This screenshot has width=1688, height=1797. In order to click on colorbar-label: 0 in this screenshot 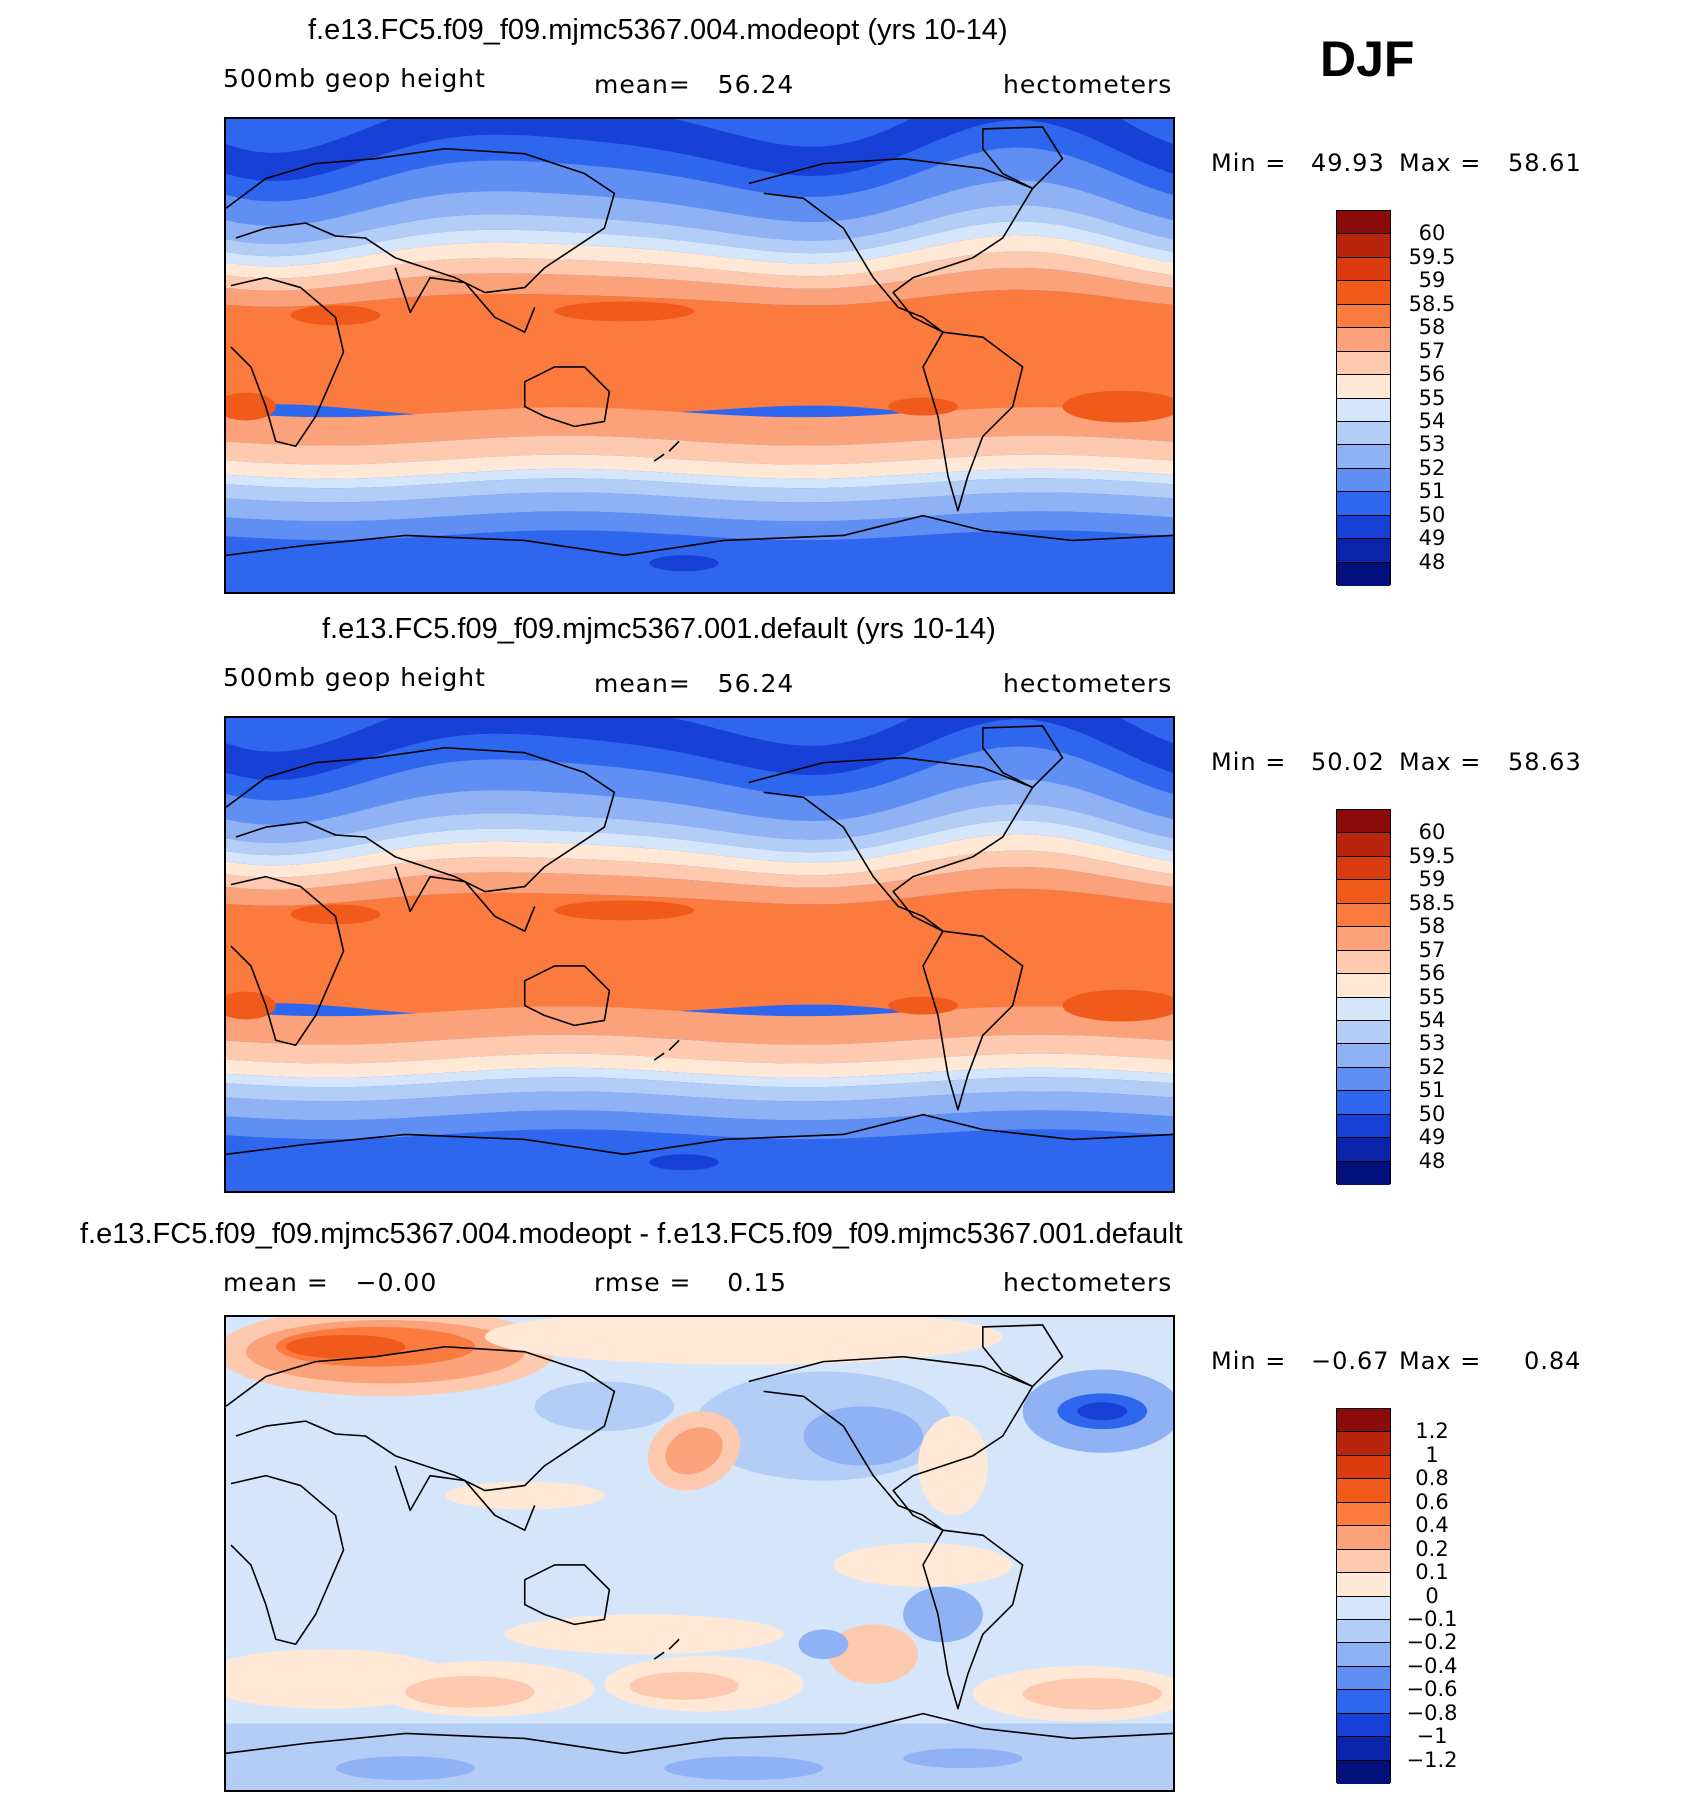, I will do `click(1432, 1595)`.